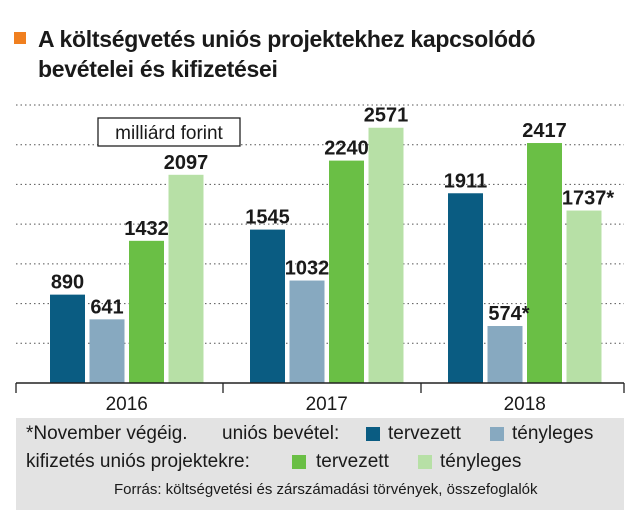  I want to click on legend-swatch-income-actual, so click(497, 434).